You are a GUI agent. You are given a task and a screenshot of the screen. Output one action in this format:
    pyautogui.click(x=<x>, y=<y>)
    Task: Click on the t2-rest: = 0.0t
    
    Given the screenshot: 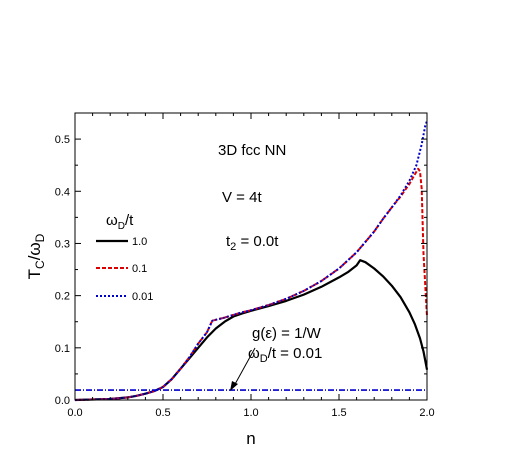 What is the action you would take?
    pyautogui.click(x=257, y=241)
    